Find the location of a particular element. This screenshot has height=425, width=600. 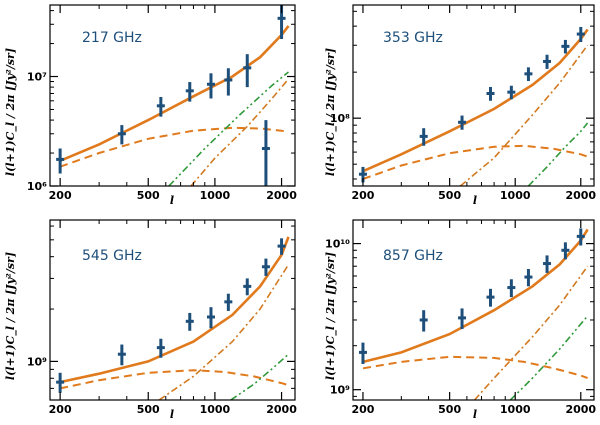

panel-title: 353 GHz is located at coordinates (413, 38).